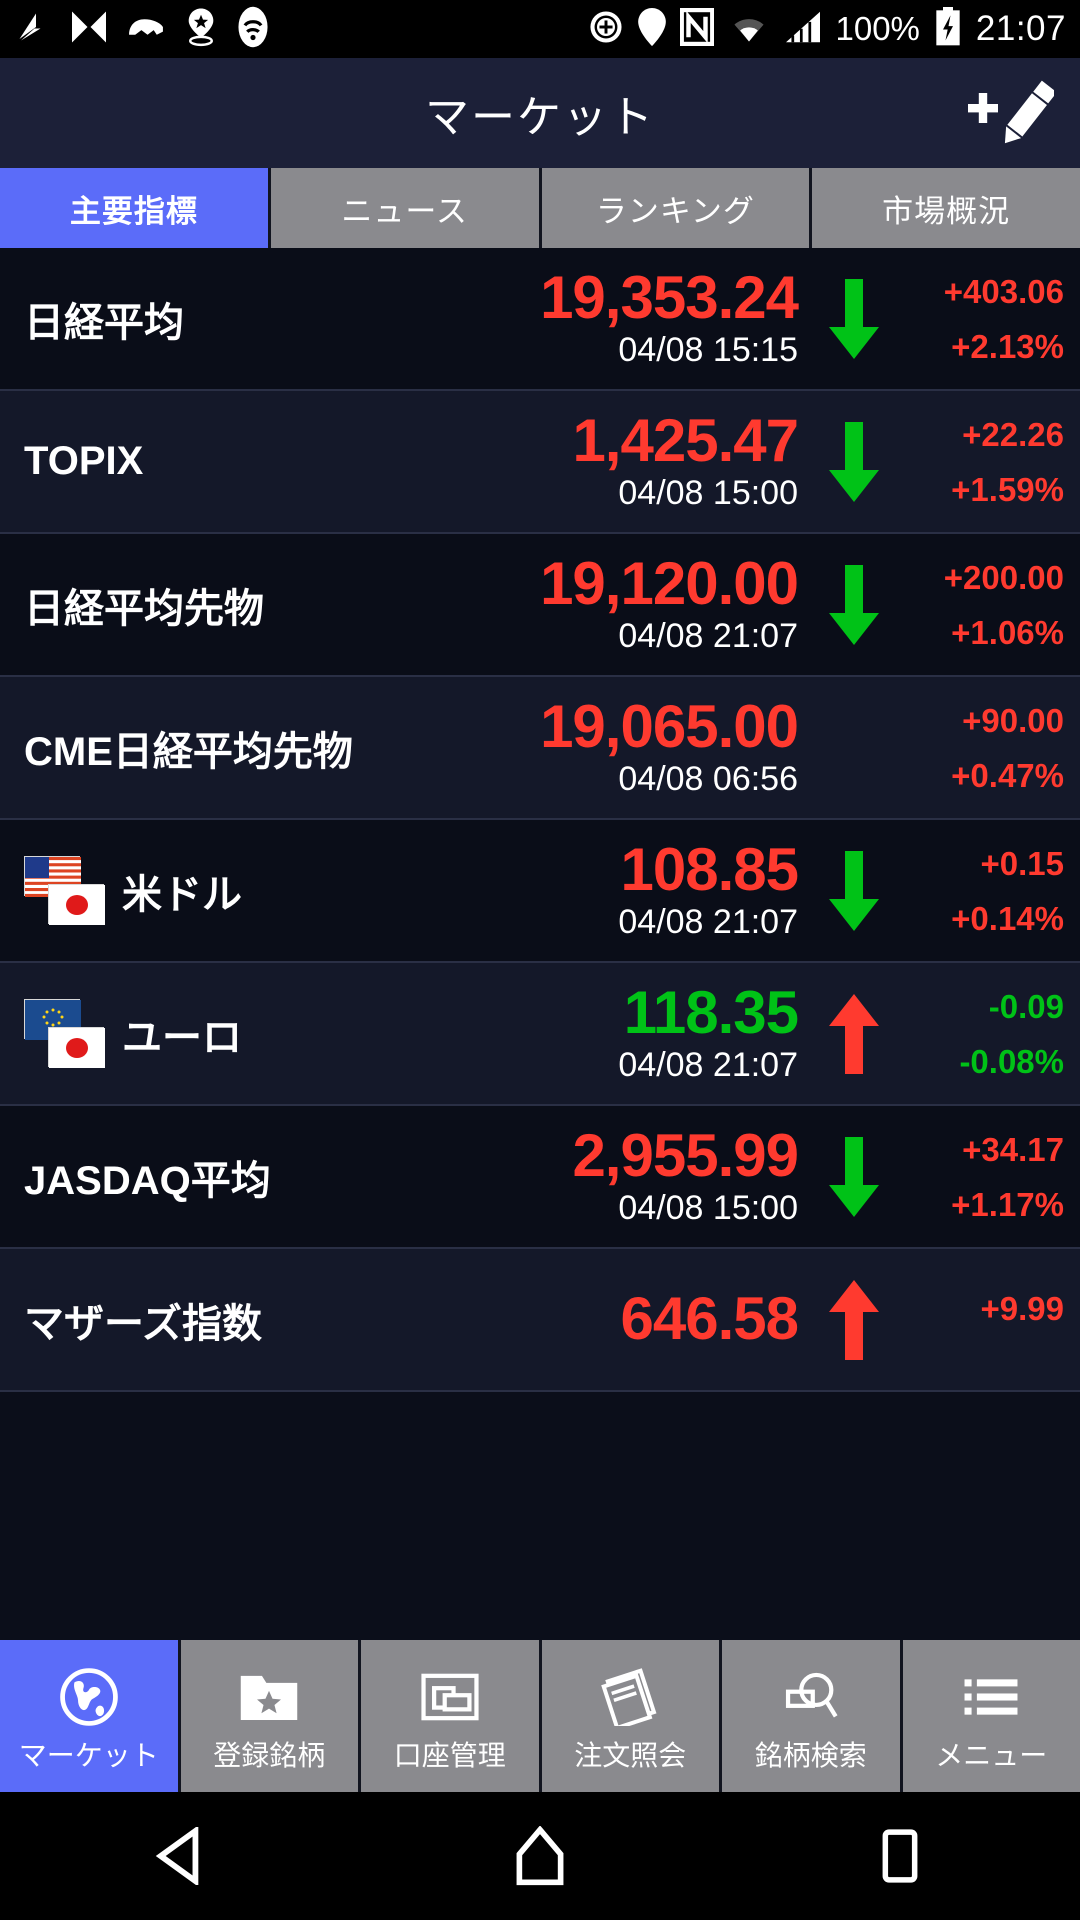 The height and width of the screenshot is (1920, 1080). I want to click on quote-change-percent: +0.14%, so click(1007, 918).